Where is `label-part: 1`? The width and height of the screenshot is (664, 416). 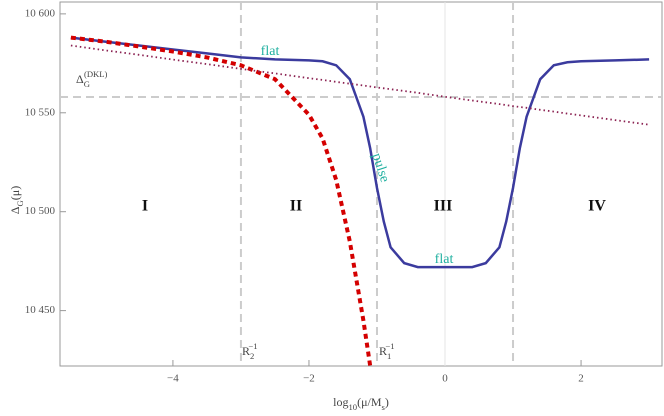
label-part: 1 is located at coordinates (389, 356).